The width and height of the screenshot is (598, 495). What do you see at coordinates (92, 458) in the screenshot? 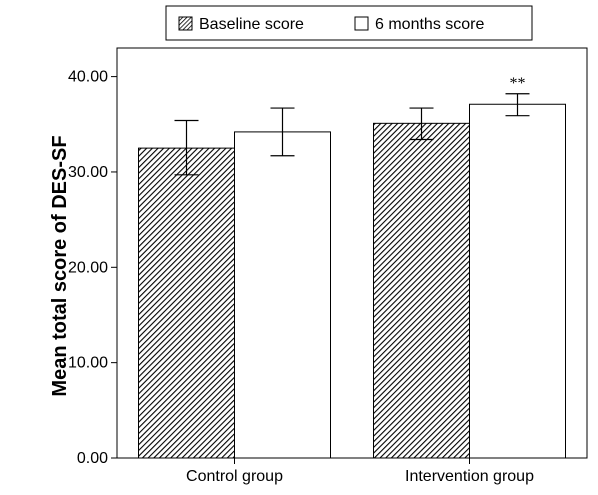
I see `y-tick-label: 0.00` at bounding box center [92, 458].